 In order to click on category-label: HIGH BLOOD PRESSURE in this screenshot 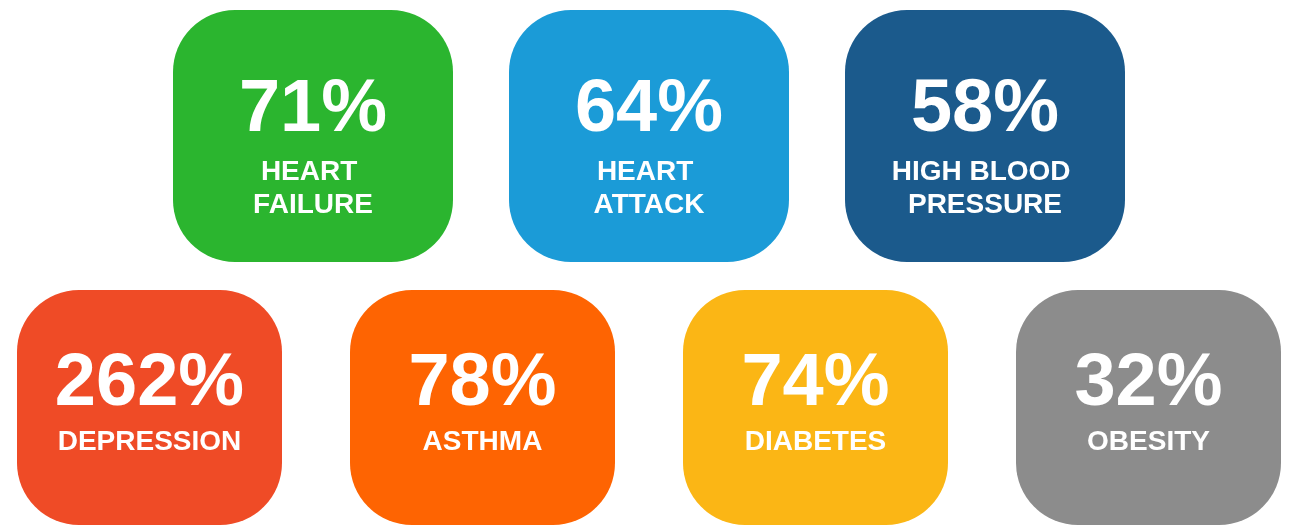, I will do `click(985, 186)`.